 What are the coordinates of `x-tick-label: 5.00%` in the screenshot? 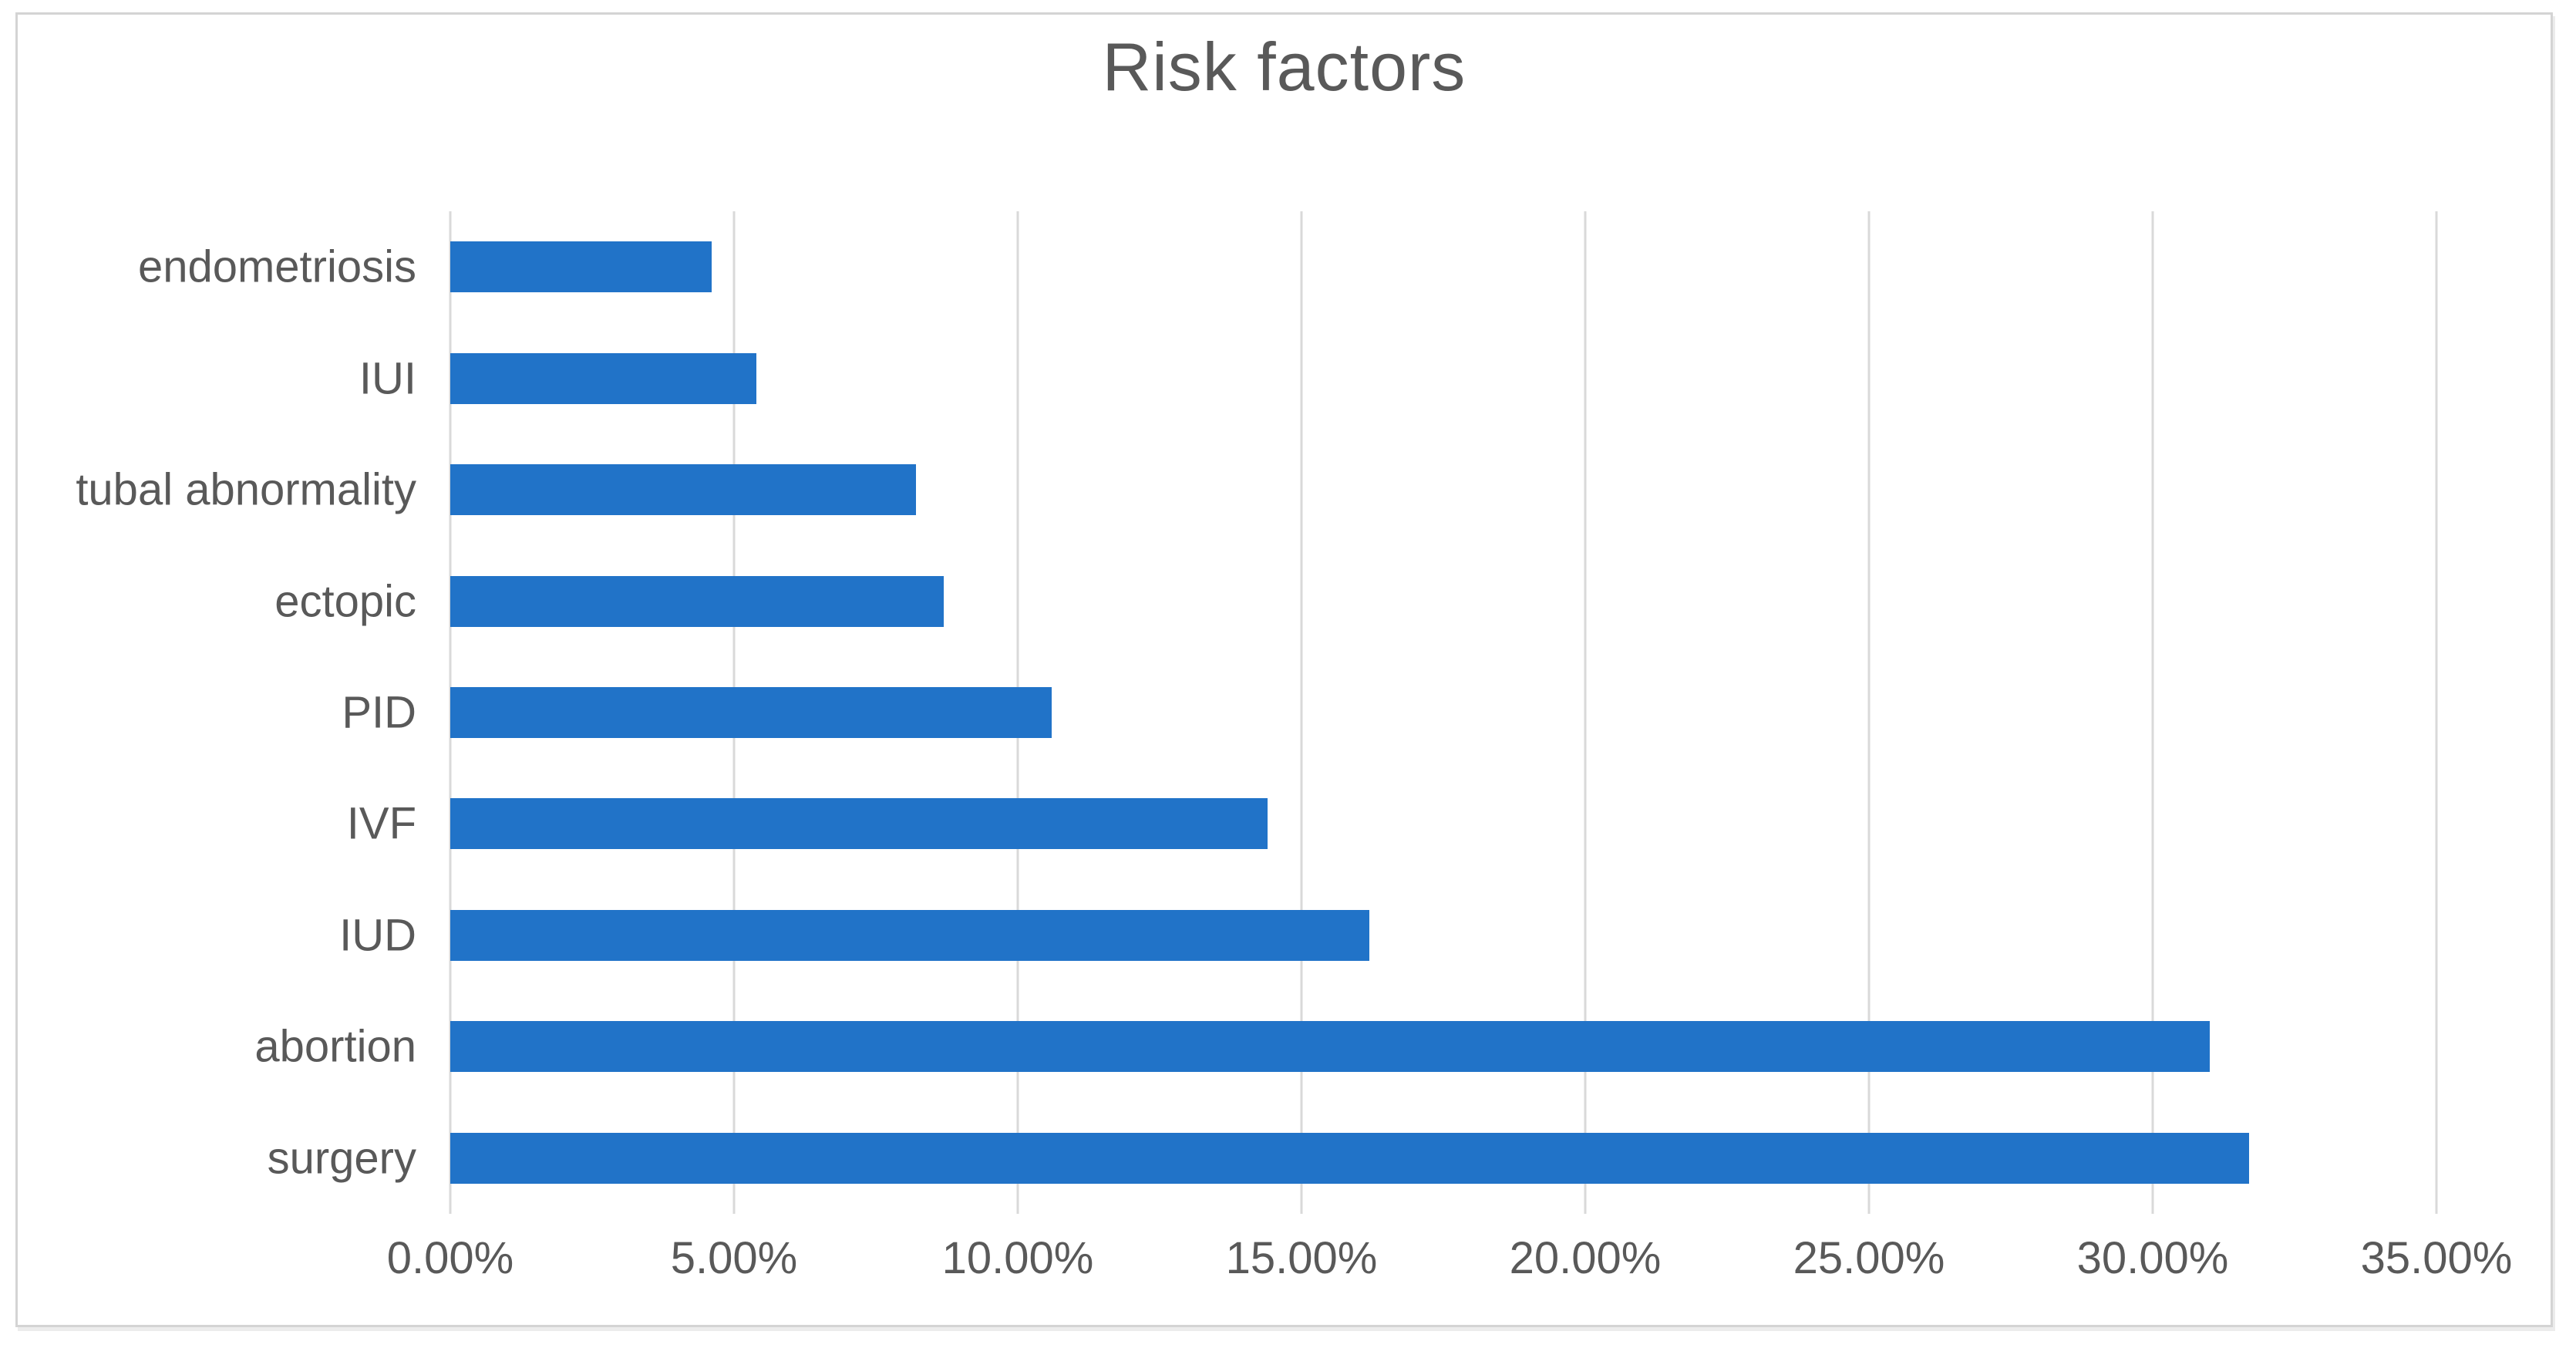 It's located at (734, 1258).